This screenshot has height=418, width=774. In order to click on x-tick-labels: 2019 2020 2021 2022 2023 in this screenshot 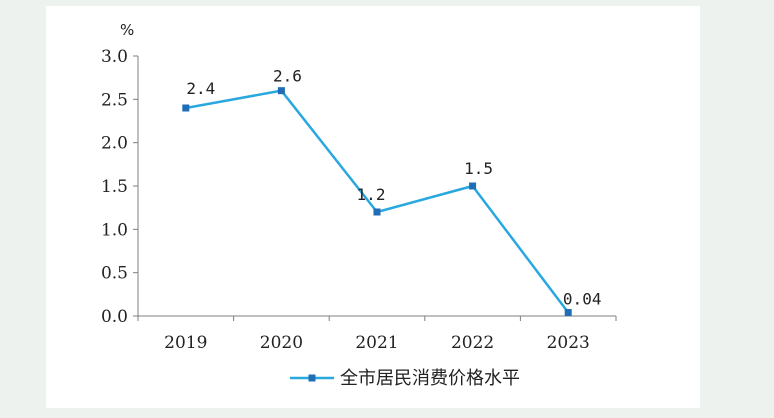, I will do `click(377, 343)`.